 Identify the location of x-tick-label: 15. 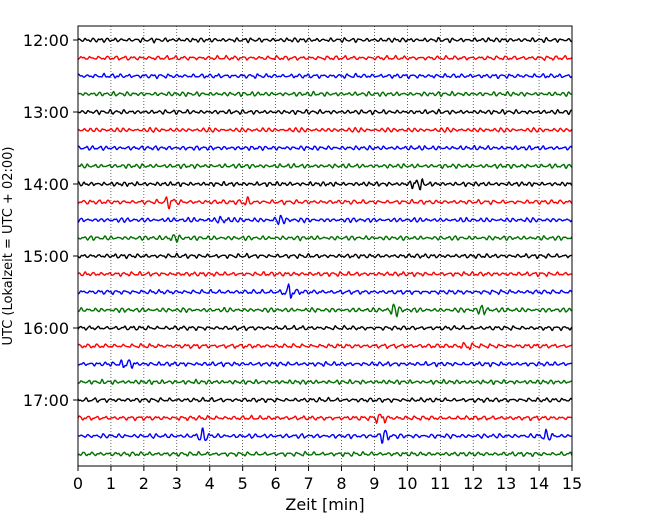
(572, 483).